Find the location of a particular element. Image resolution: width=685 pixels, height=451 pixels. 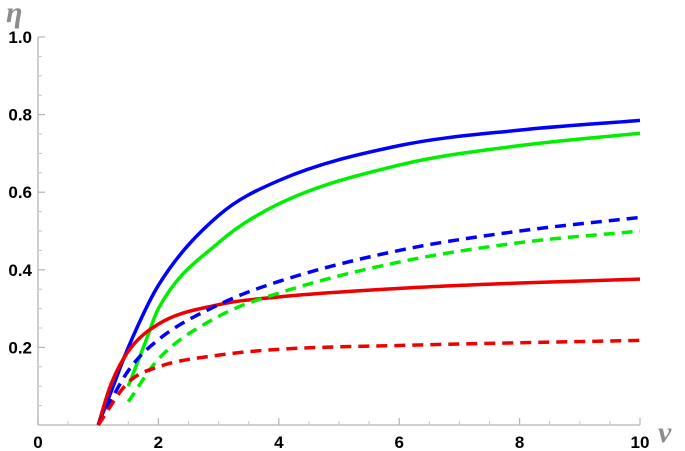

y-axis-label: η is located at coordinates (14, 14).